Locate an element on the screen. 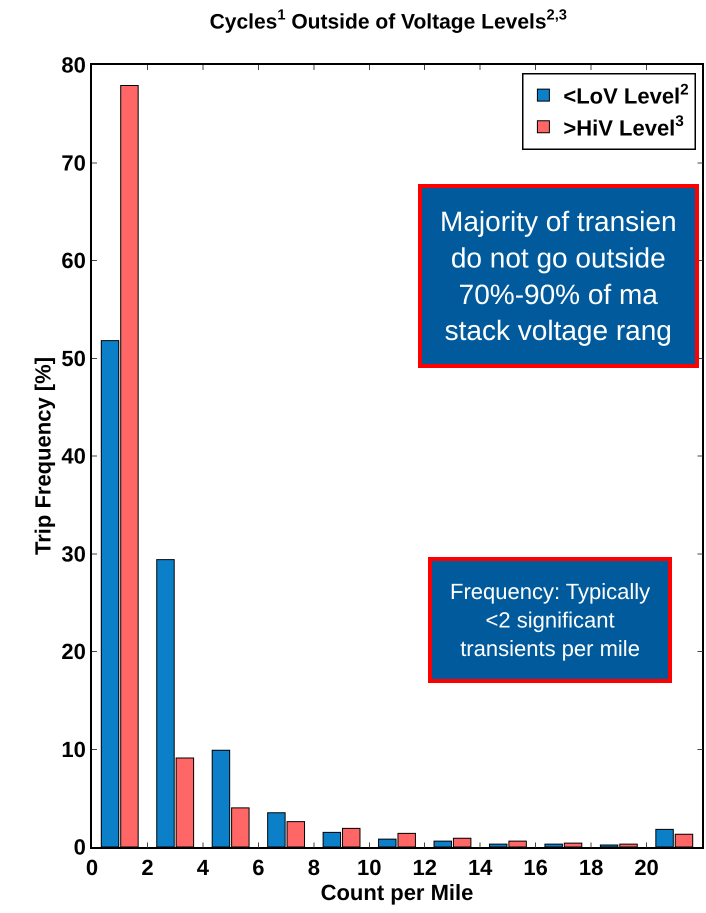 This screenshot has width=706, height=913. y-tick-label: 80 is located at coordinates (73, 65).